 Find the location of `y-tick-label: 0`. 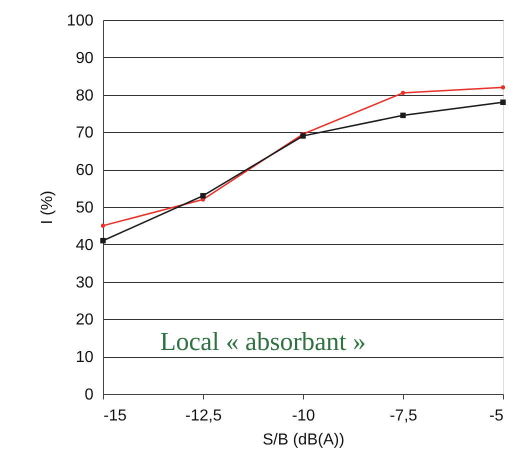

y-tick-label: 0 is located at coordinates (89, 395).